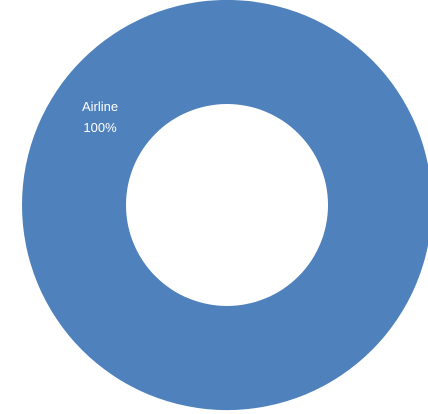  What do you see at coordinates (100, 106) in the screenshot?
I see `slice-label-category: Airline` at bounding box center [100, 106].